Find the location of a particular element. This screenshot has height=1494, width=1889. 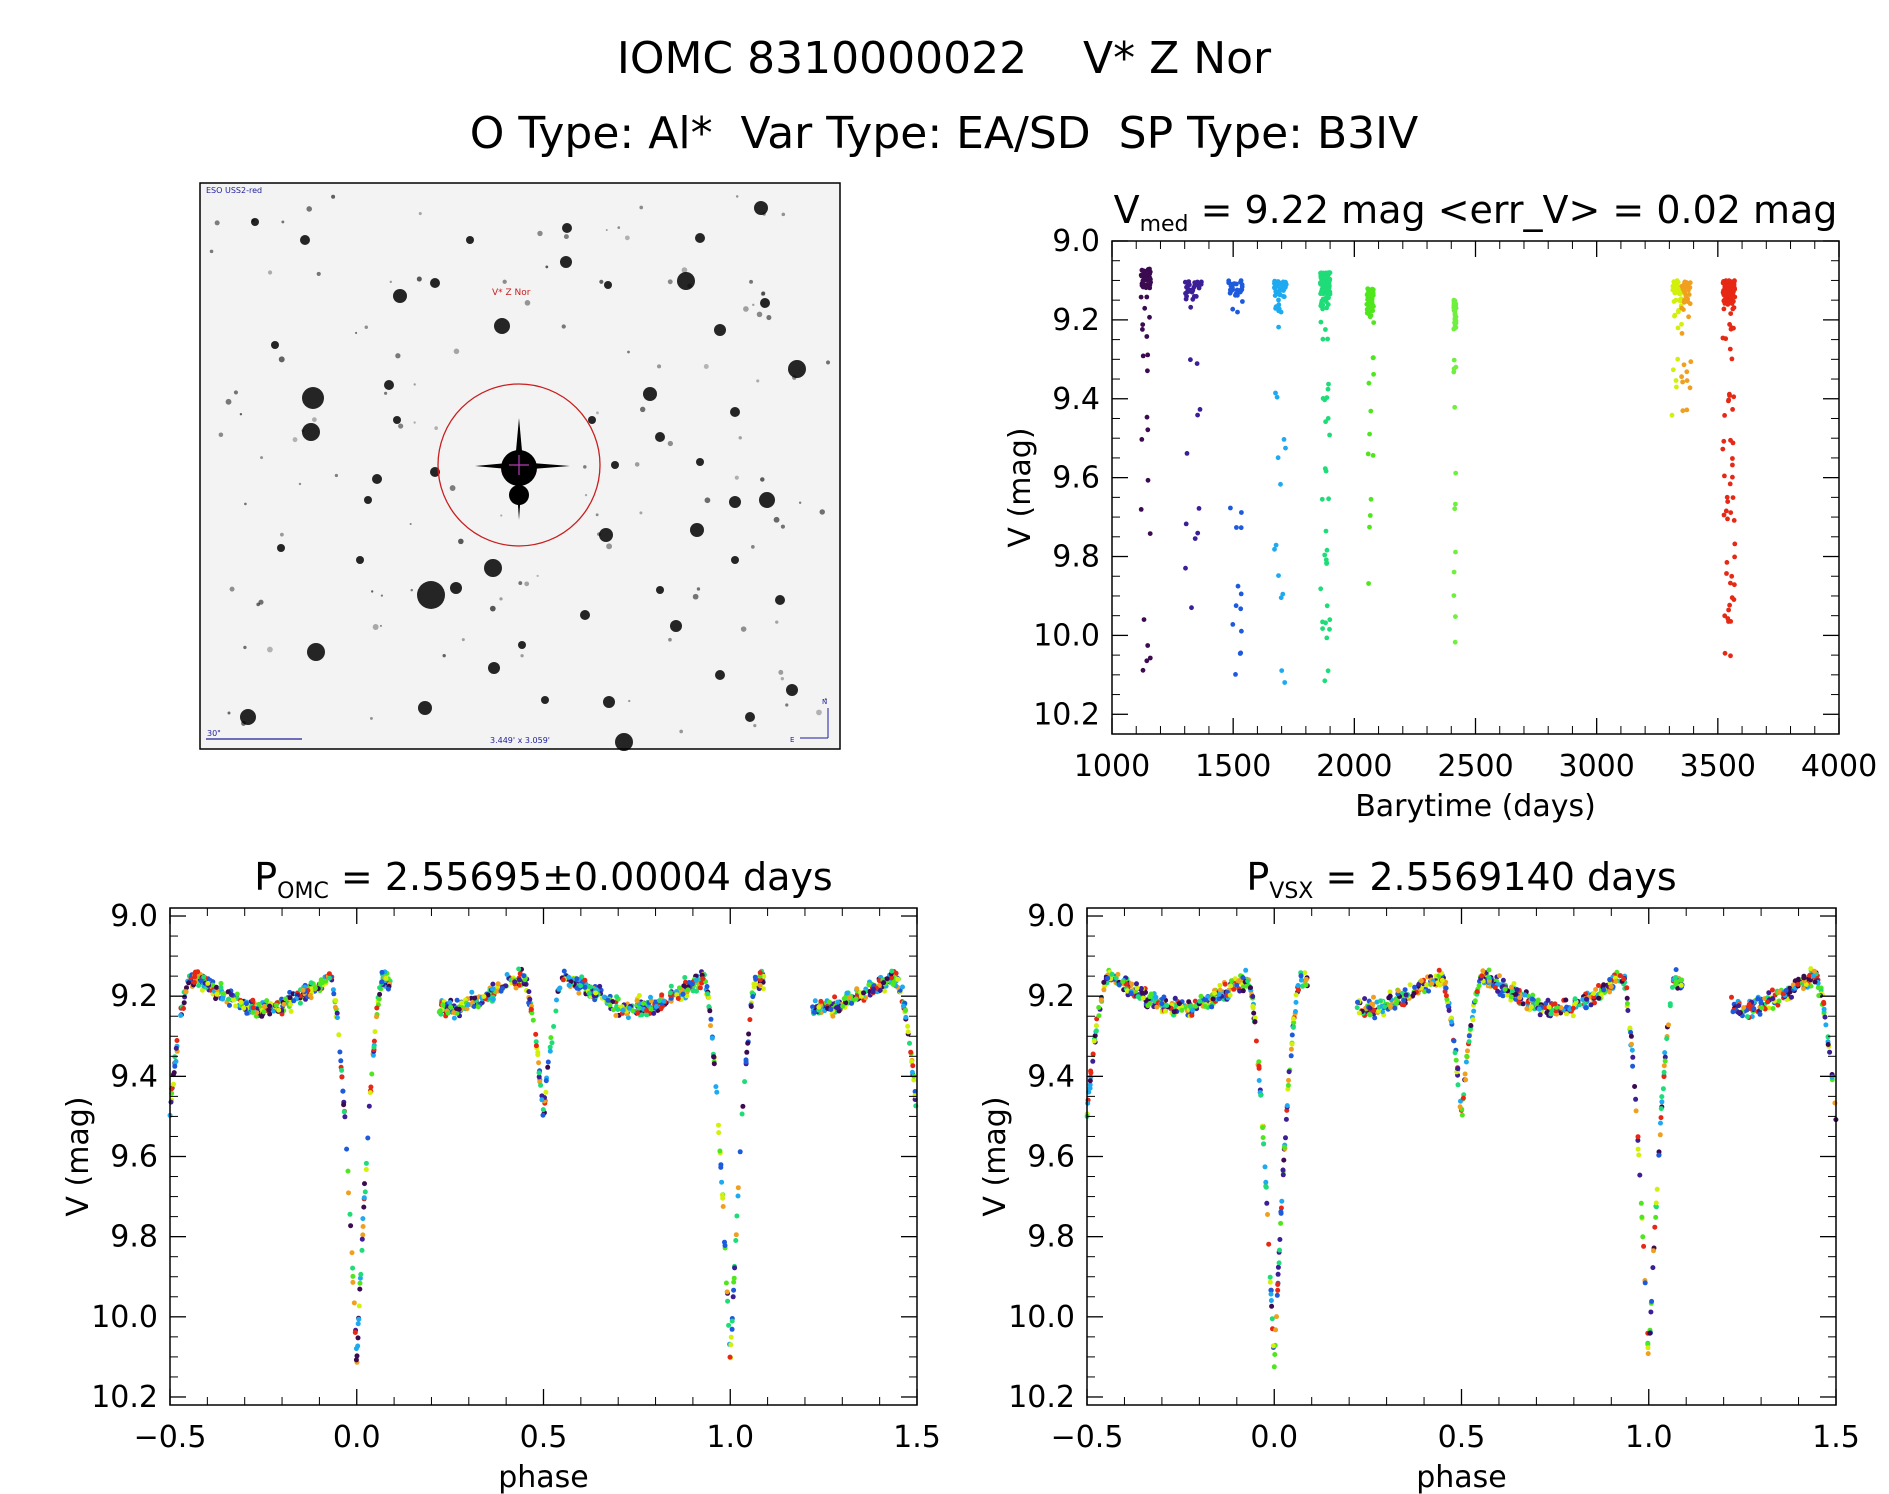

survey-label: ESO USS2-red is located at coordinates (234, 190).